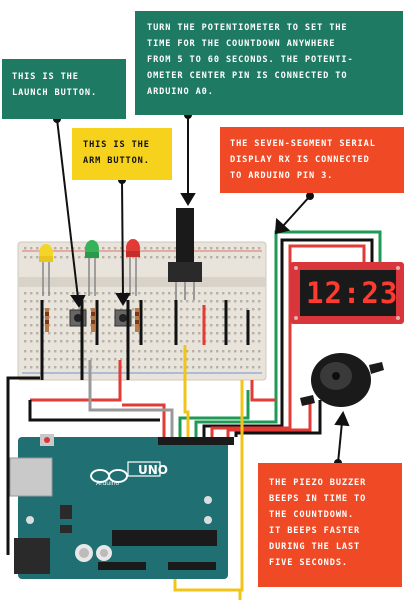 Image resolution: width=406 pixels, height=600 pixels. I want to click on board-maker-label: Arduino, so click(108, 483).